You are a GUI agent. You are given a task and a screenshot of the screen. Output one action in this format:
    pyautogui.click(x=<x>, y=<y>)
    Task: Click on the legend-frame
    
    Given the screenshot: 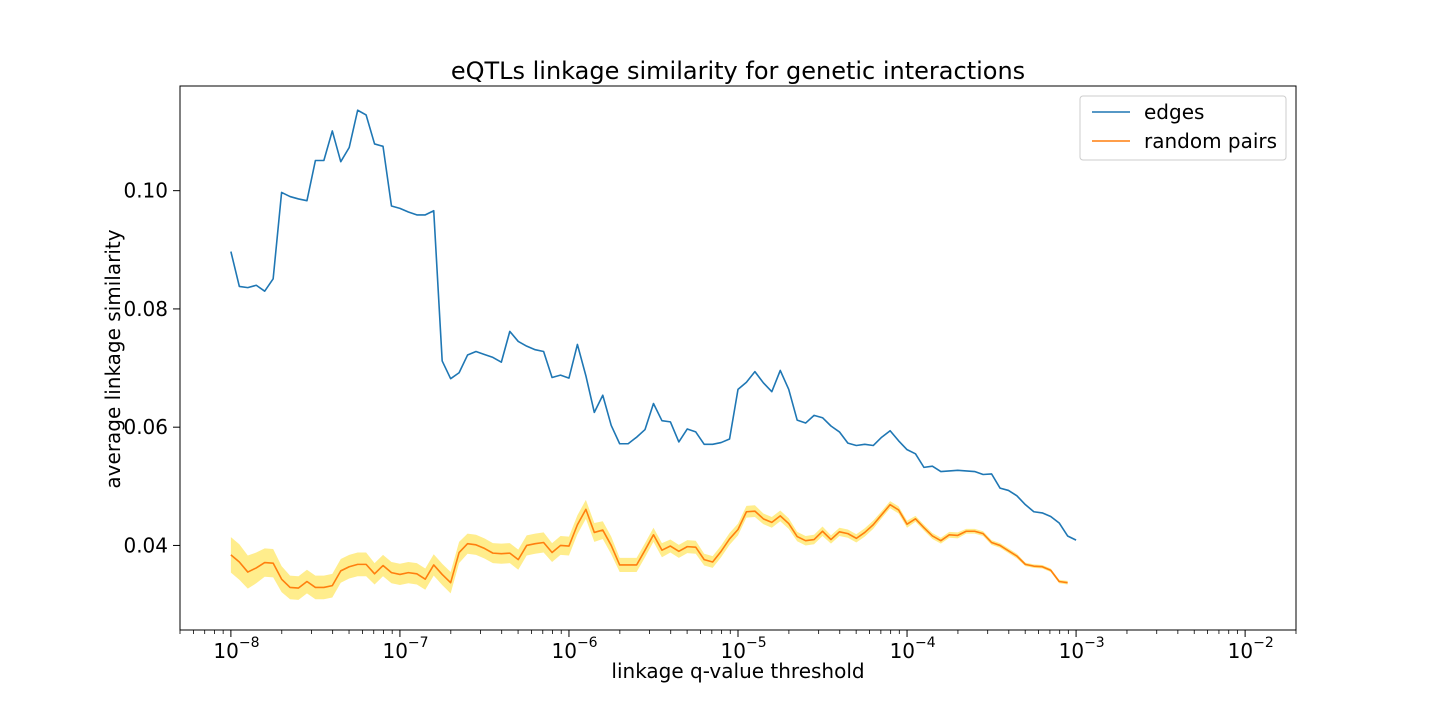 What is the action you would take?
    pyautogui.click(x=1183, y=128)
    